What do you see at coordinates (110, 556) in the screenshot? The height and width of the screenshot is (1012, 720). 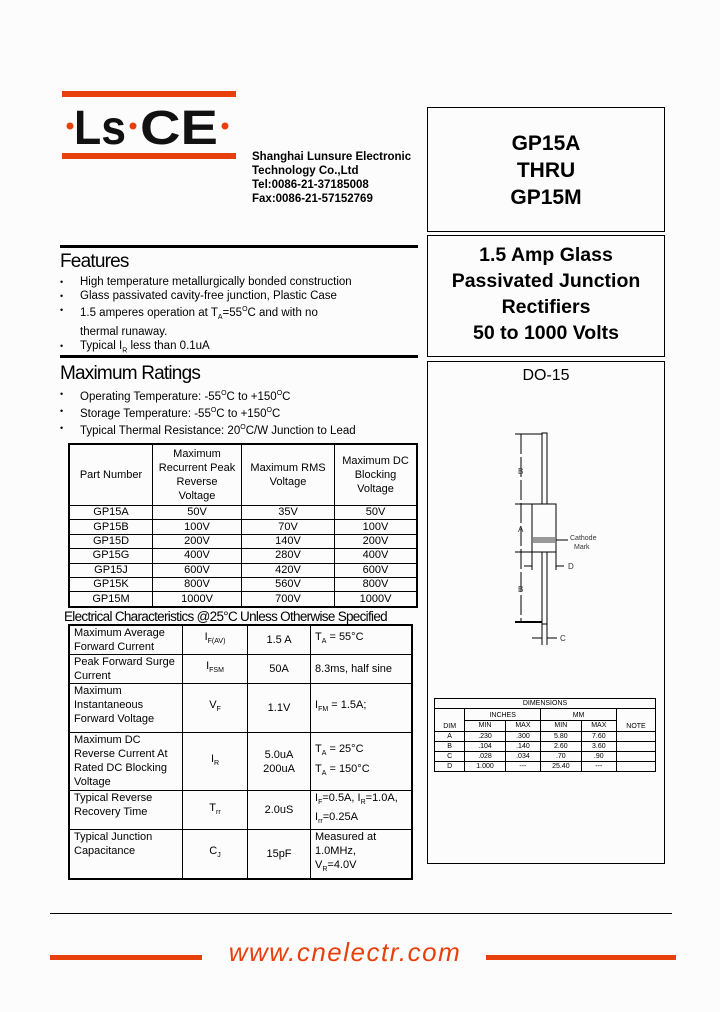 I see `table-cell: GP15G` at bounding box center [110, 556].